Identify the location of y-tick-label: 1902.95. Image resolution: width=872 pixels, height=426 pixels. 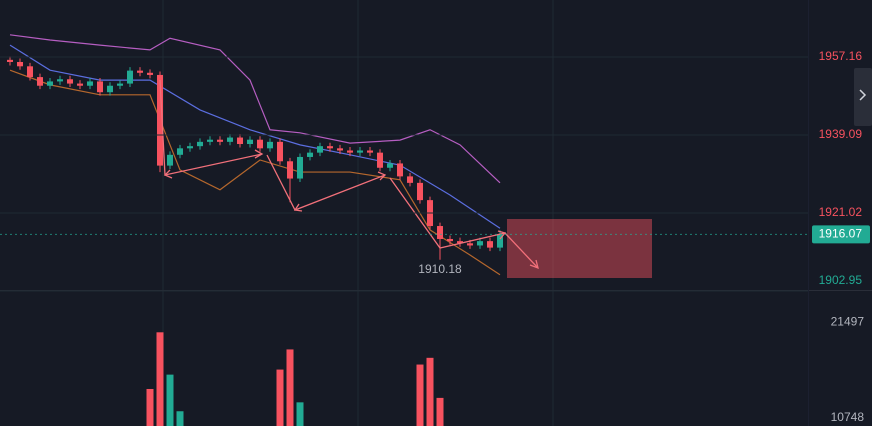
(841, 280).